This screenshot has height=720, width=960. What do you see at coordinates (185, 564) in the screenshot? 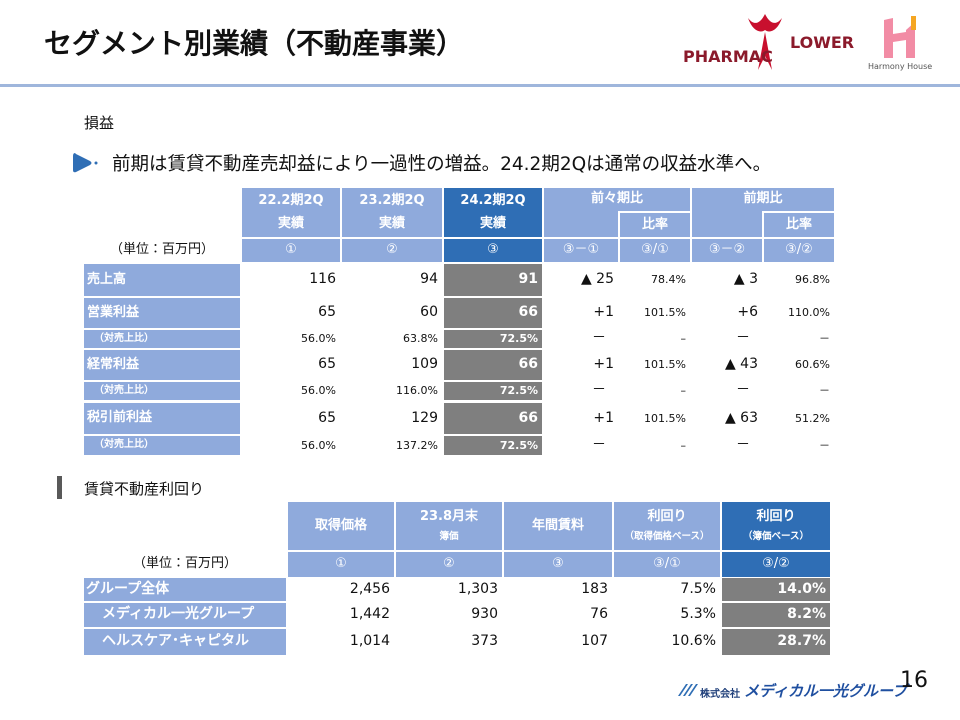
I see `unit-cell: （単位：百万円）` at bounding box center [185, 564].